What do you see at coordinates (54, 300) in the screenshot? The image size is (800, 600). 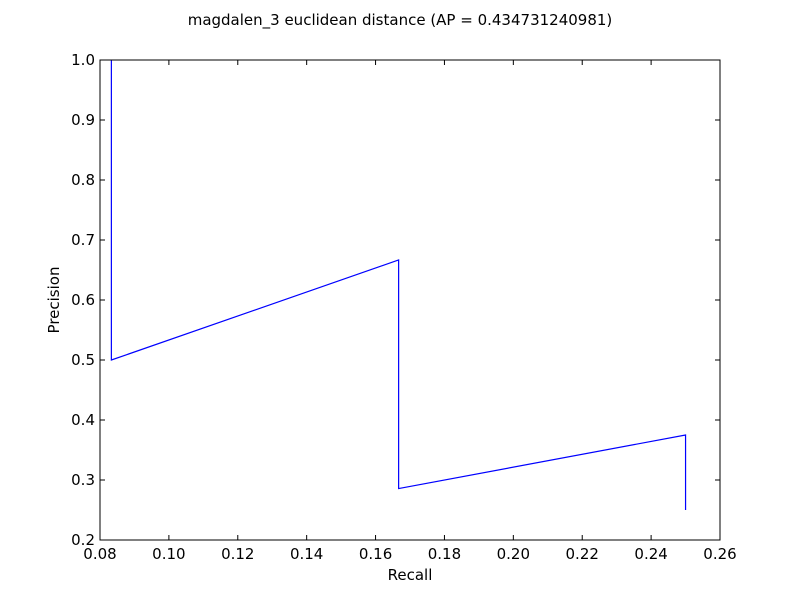 I see `y-axis-label: Precision` at bounding box center [54, 300].